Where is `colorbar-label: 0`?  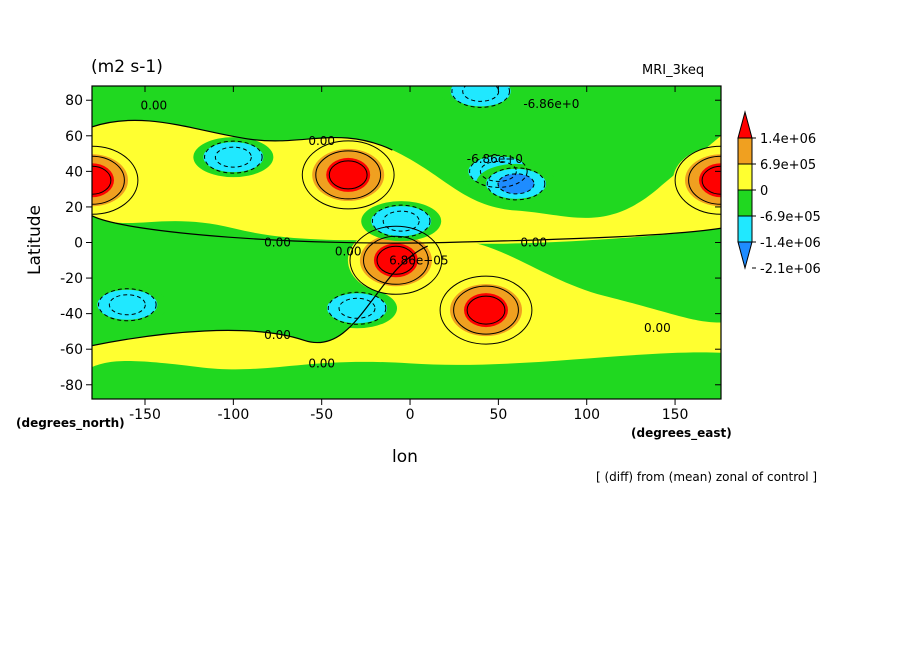 colorbar-label: 0 is located at coordinates (764, 191).